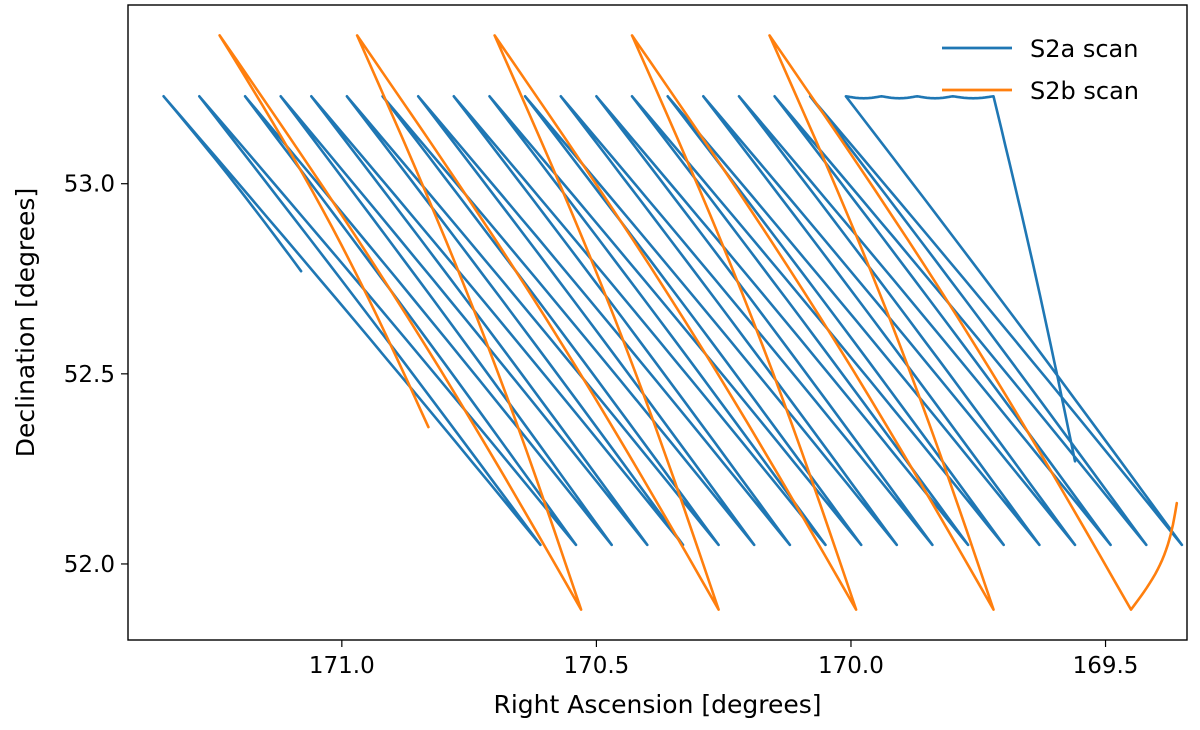 Image resolution: width=1200 pixels, height=730 pixels. I want to click on y-axis: 52.0 52.5 53.0, so click(96, 375).